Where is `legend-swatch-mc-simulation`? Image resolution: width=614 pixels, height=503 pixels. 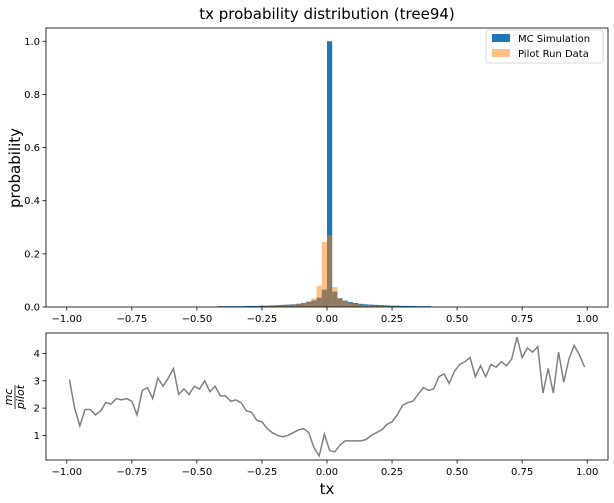
legend-swatch-mc-simulation is located at coordinates (501, 38).